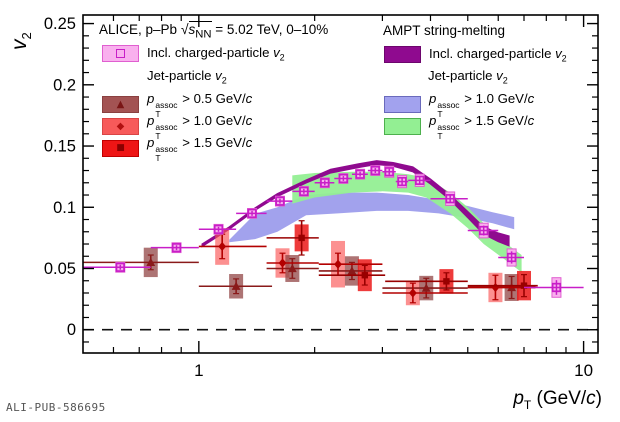  What do you see at coordinates (56, 407) in the screenshot?
I see `figure-id: ALI-PUB-586695` at bounding box center [56, 407].